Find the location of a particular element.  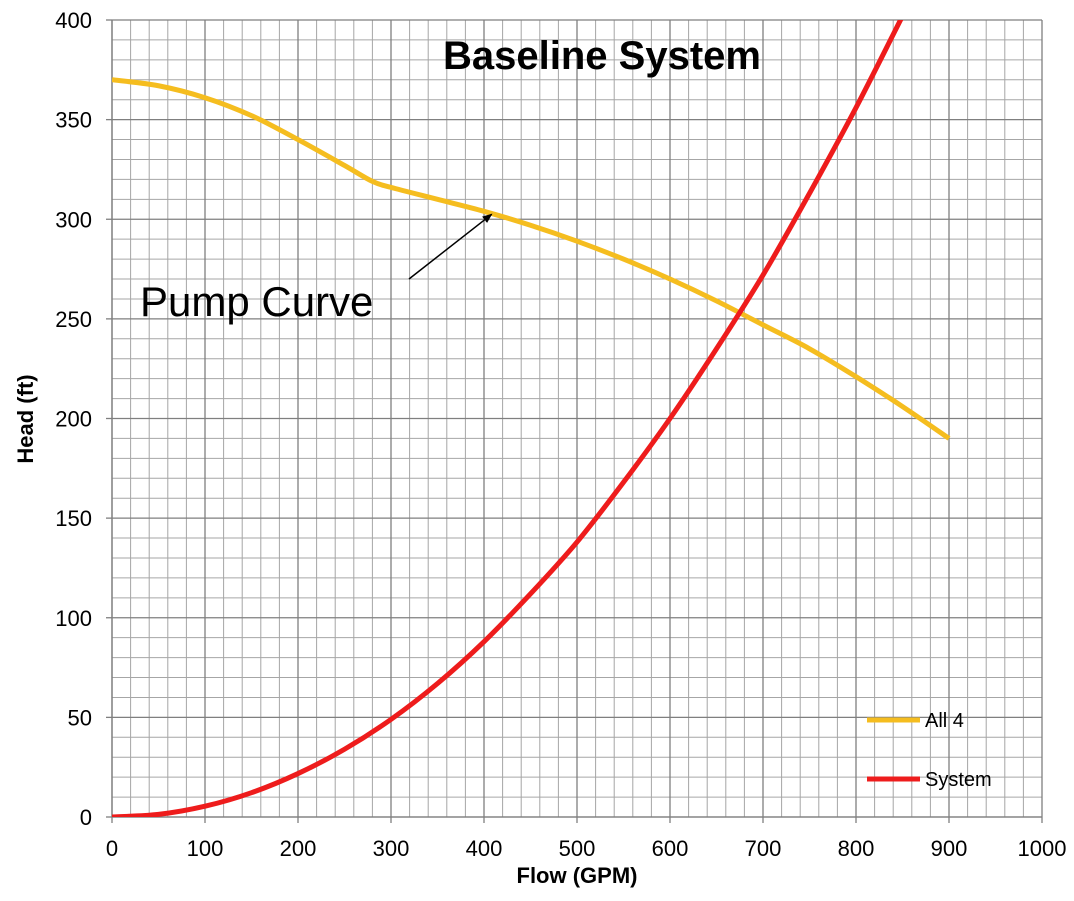

y-tick-label: 50 is located at coordinates (80, 717).